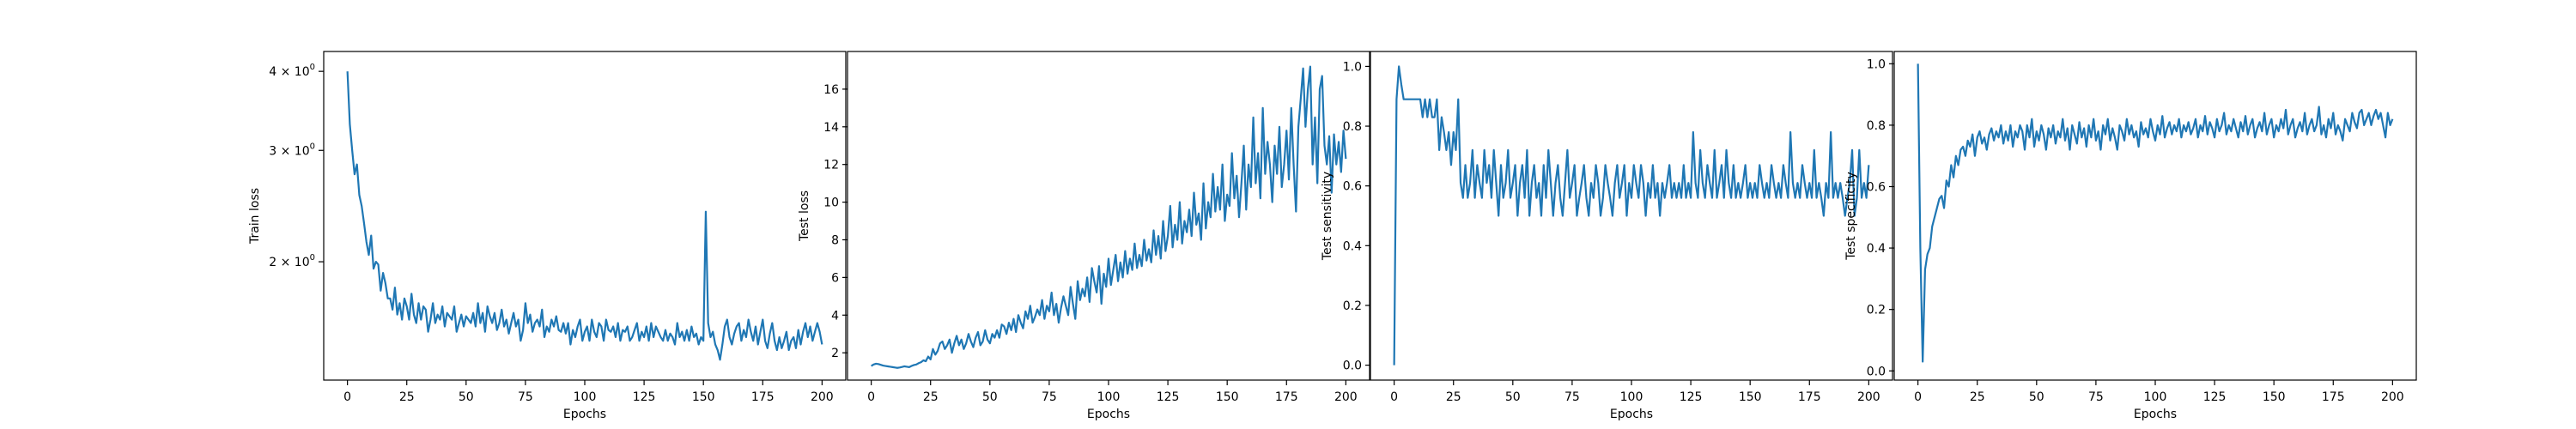  Describe the element at coordinates (831, 128) in the screenshot. I see `y-tick-label: 14` at that location.